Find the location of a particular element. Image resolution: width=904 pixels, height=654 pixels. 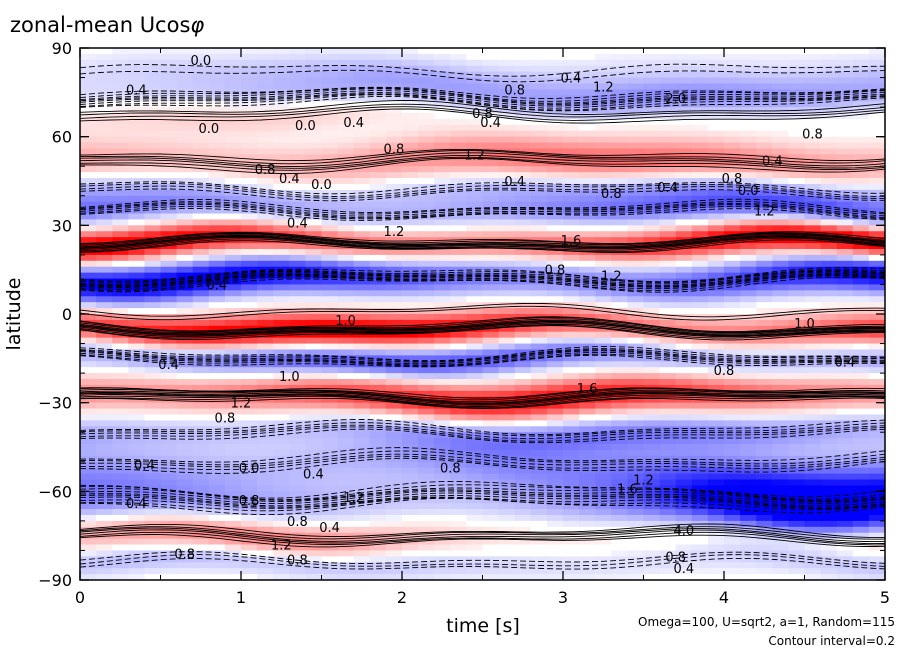

contour-label: 1.6 is located at coordinates (571, 241).